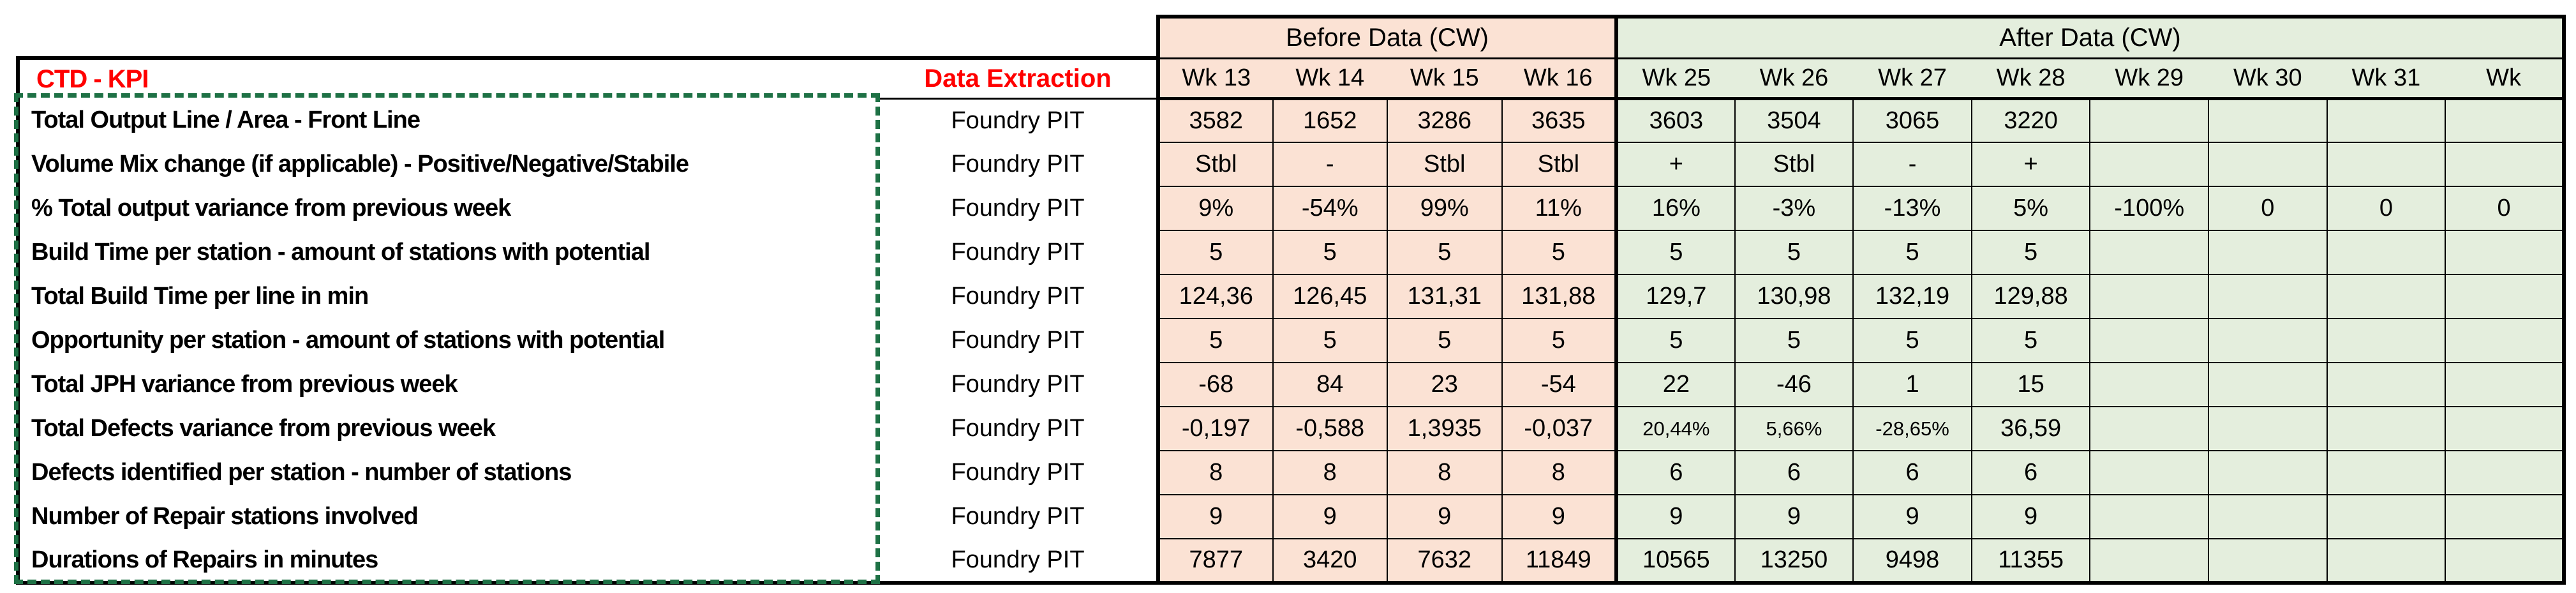 Image resolution: width=2576 pixels, height=593 pixels. What do you see at coordinates (1674, 79) in the screenshot?
I see `week-header-after-0: Wk 25` at bounding box center [1674, 79].